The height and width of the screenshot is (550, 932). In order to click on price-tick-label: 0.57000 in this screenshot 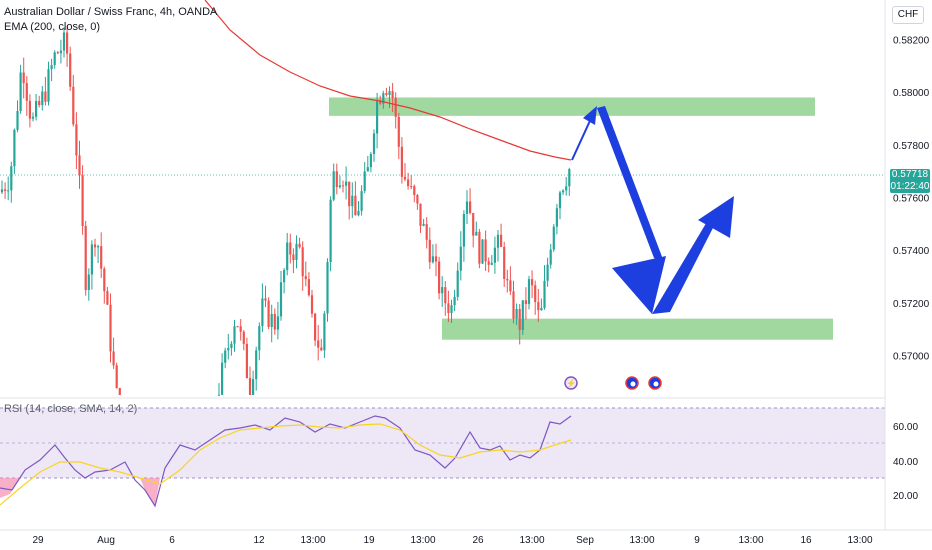, I will do `click(911, 357)`.